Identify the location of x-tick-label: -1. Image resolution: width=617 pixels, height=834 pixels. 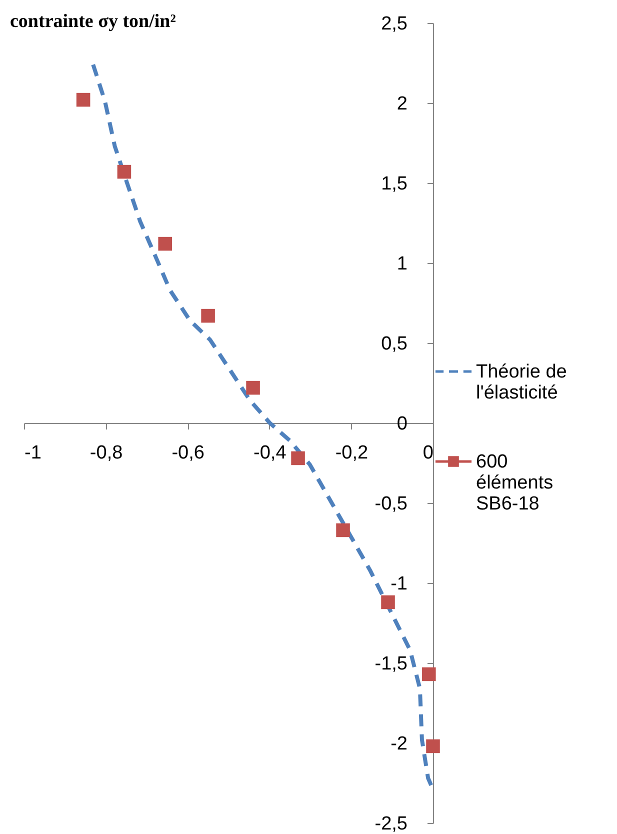
(33, 453).